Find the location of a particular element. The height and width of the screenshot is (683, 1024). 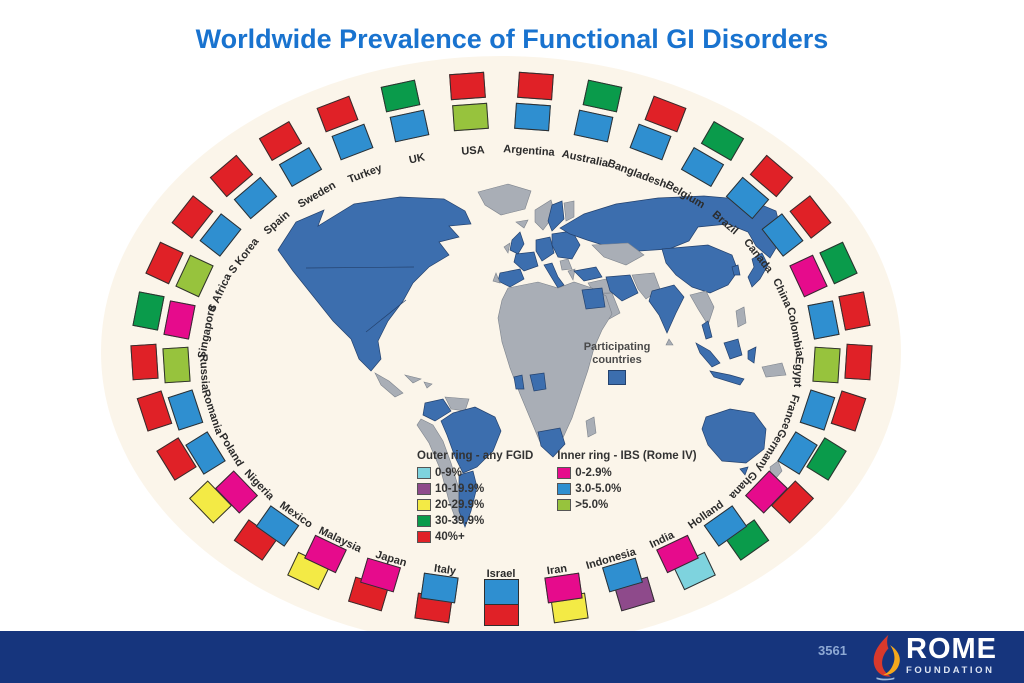

participating-label-line2: countries is located at coordinates (617, 360).